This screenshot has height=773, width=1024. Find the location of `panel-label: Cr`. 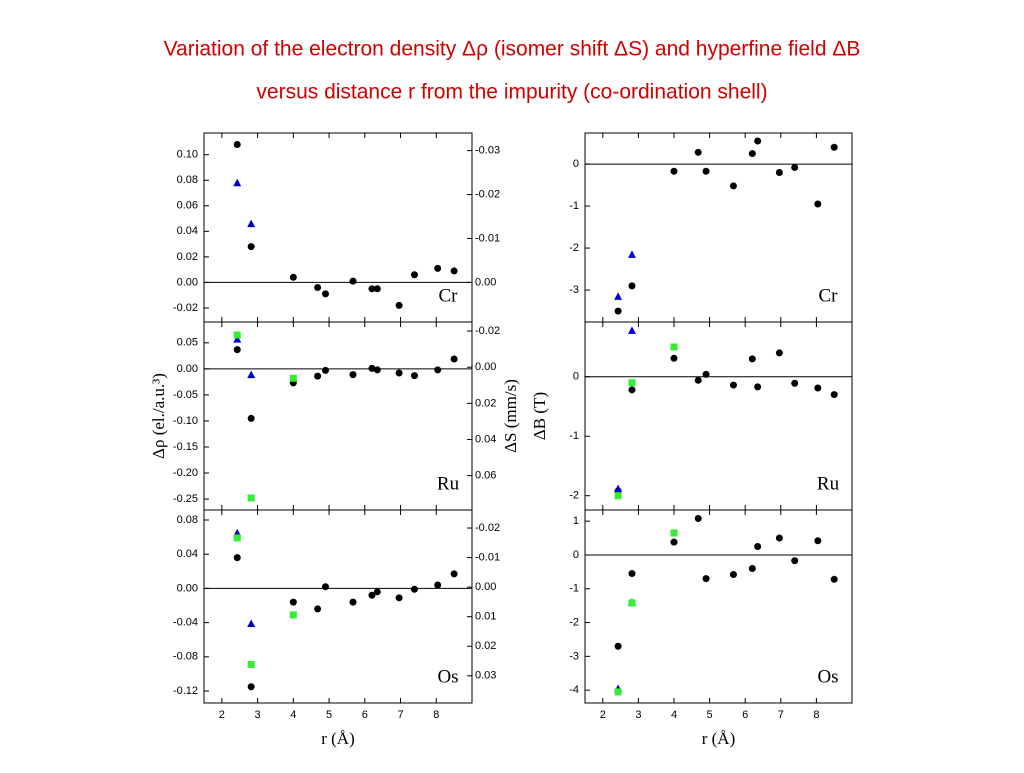

panel-label: Cr is located at coordinates (449, 295).